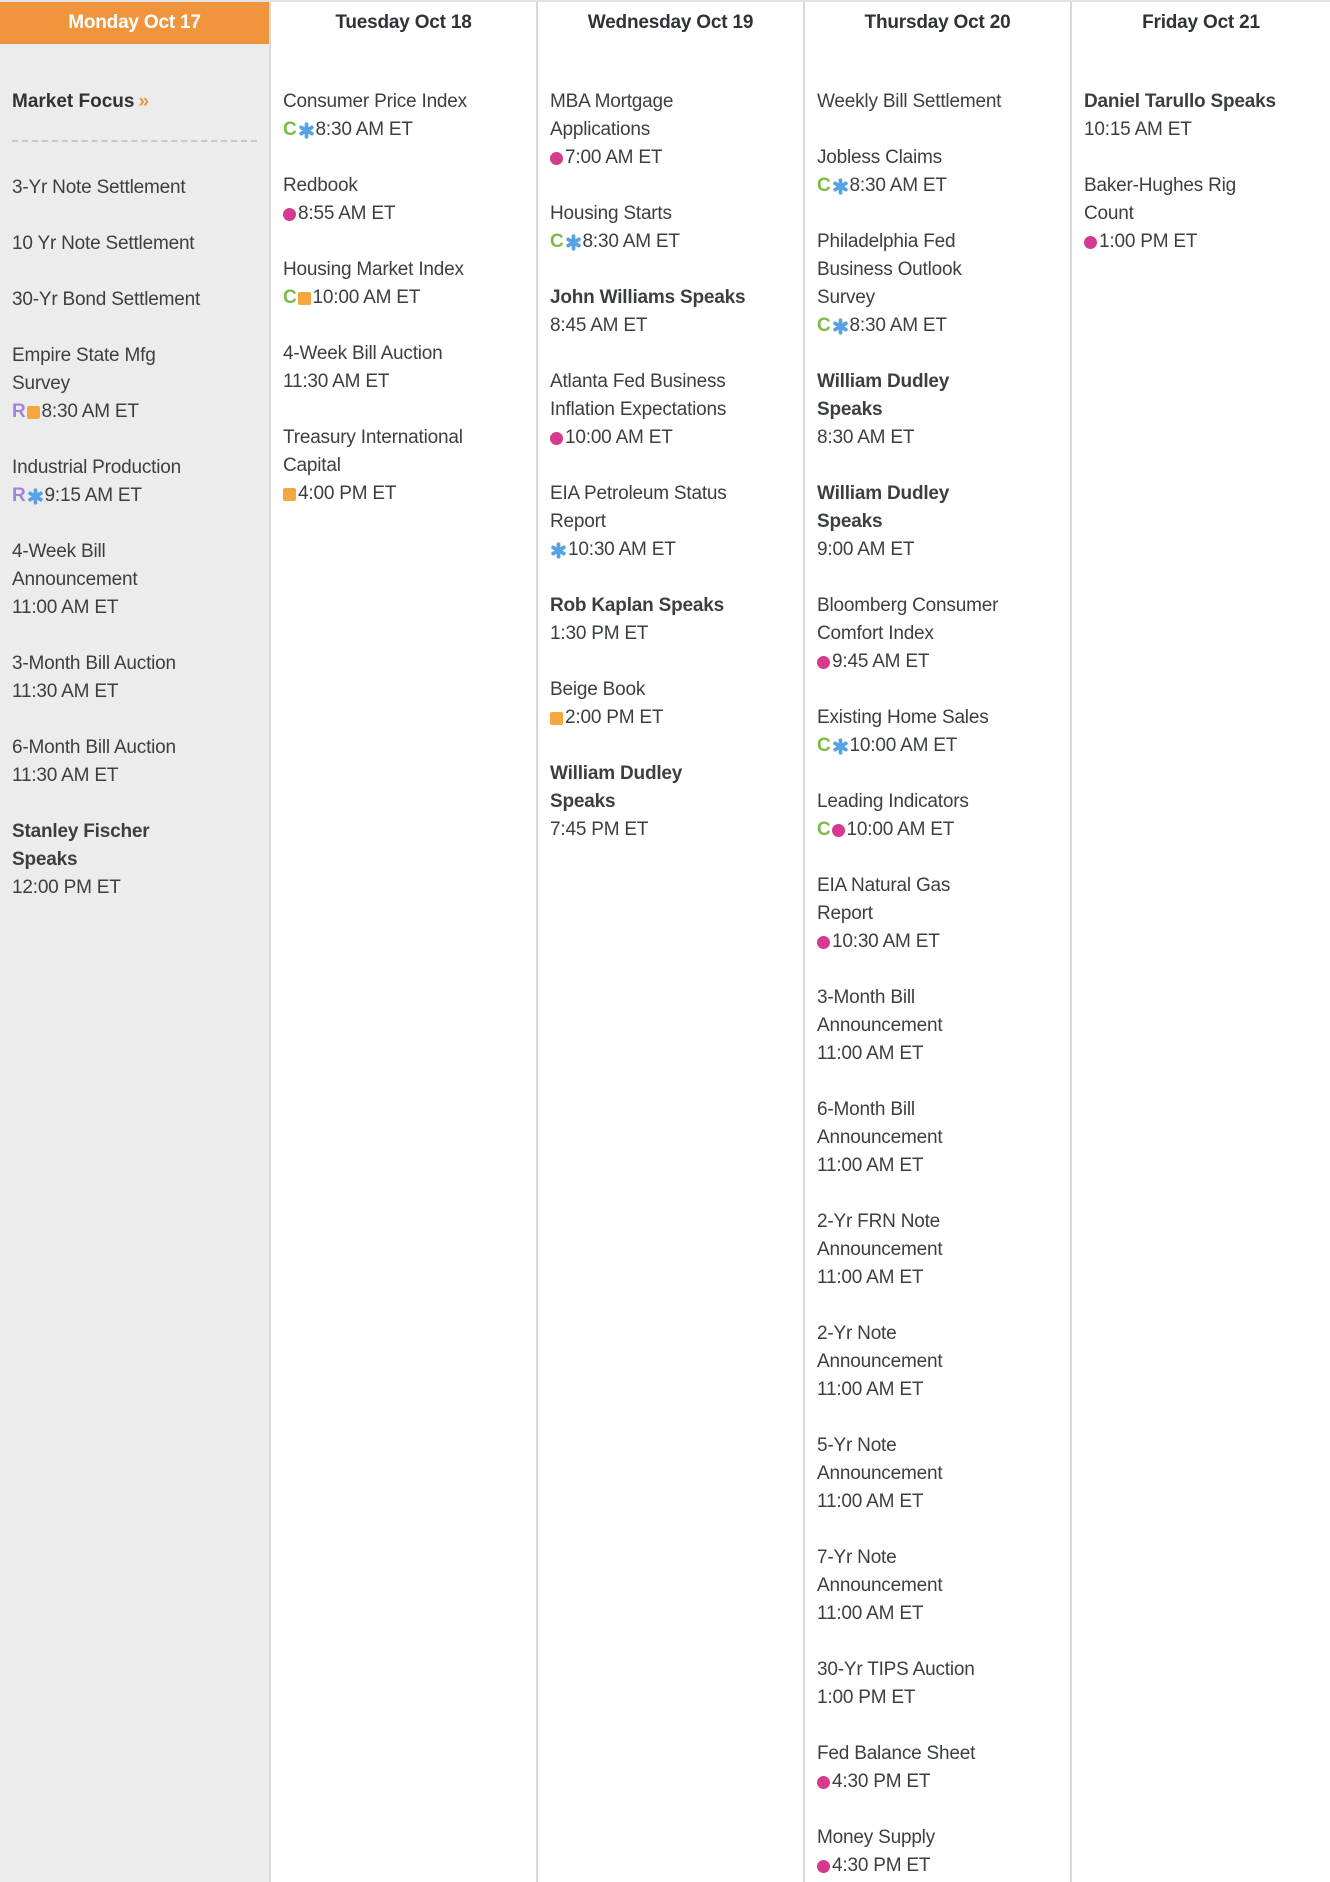  What do you see at coordinates (880, 1571) in the screenshot?
I see `event-title: 7-Yr Note Announcement` at bounding box center [880, 1571].